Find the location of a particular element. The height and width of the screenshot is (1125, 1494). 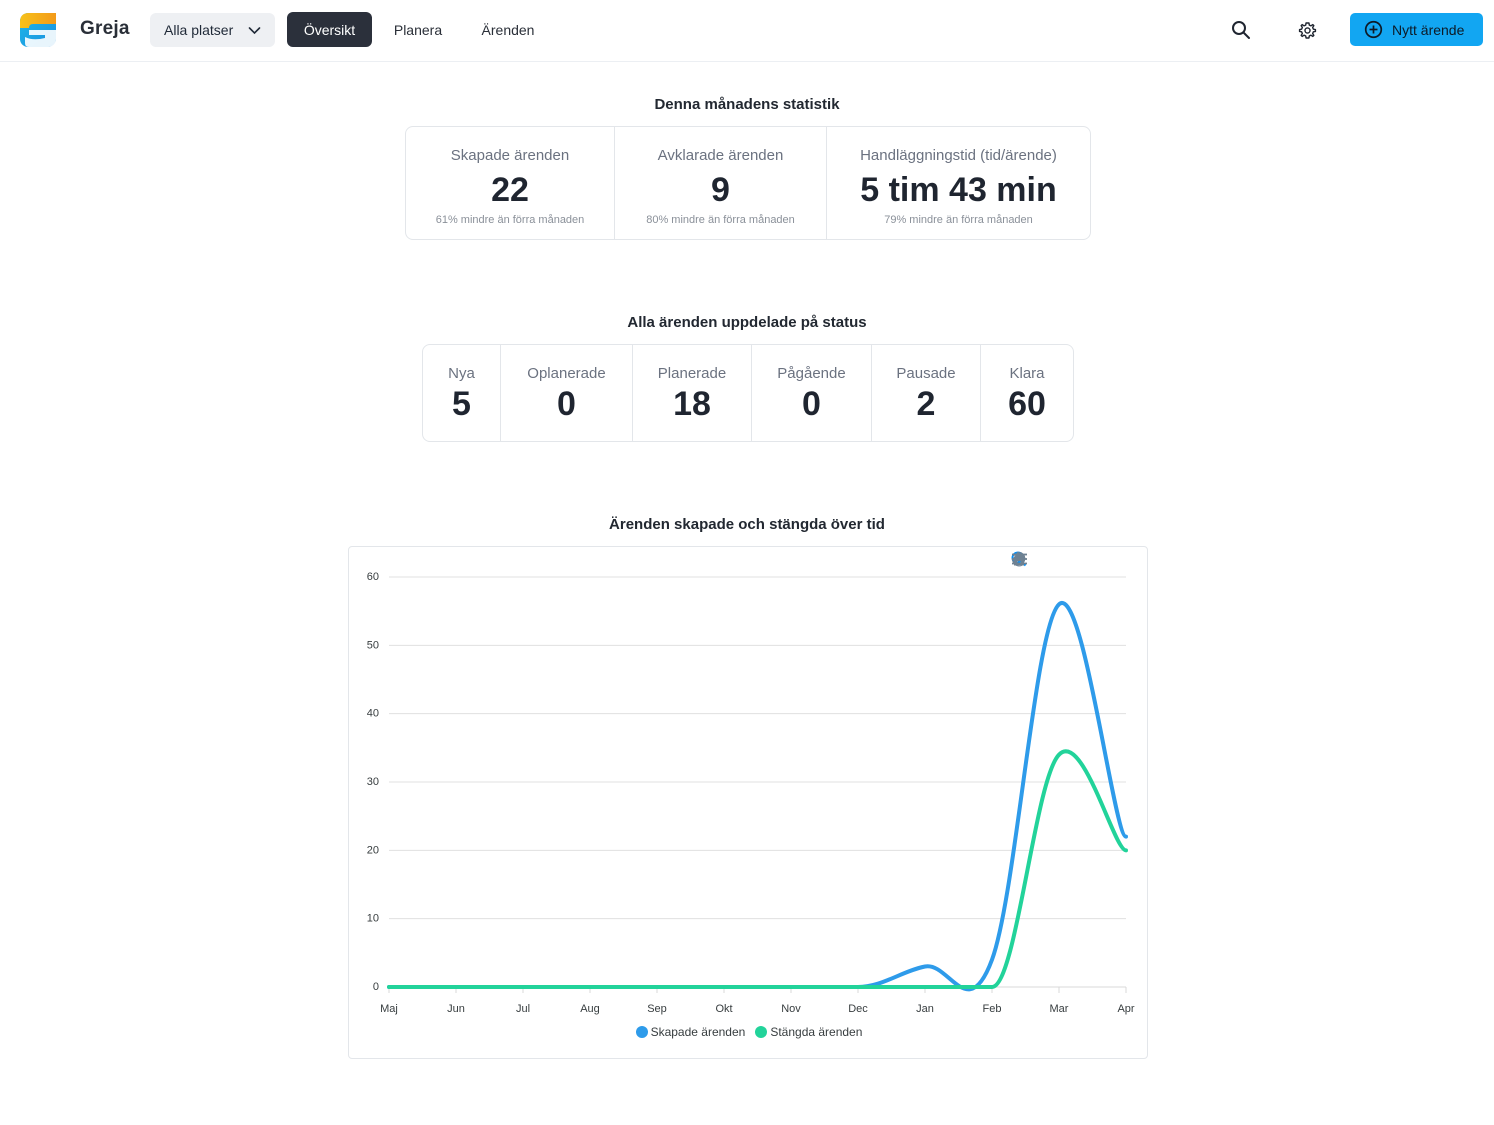

x-tick-label: Aug is located at coordinates (590, 1009).